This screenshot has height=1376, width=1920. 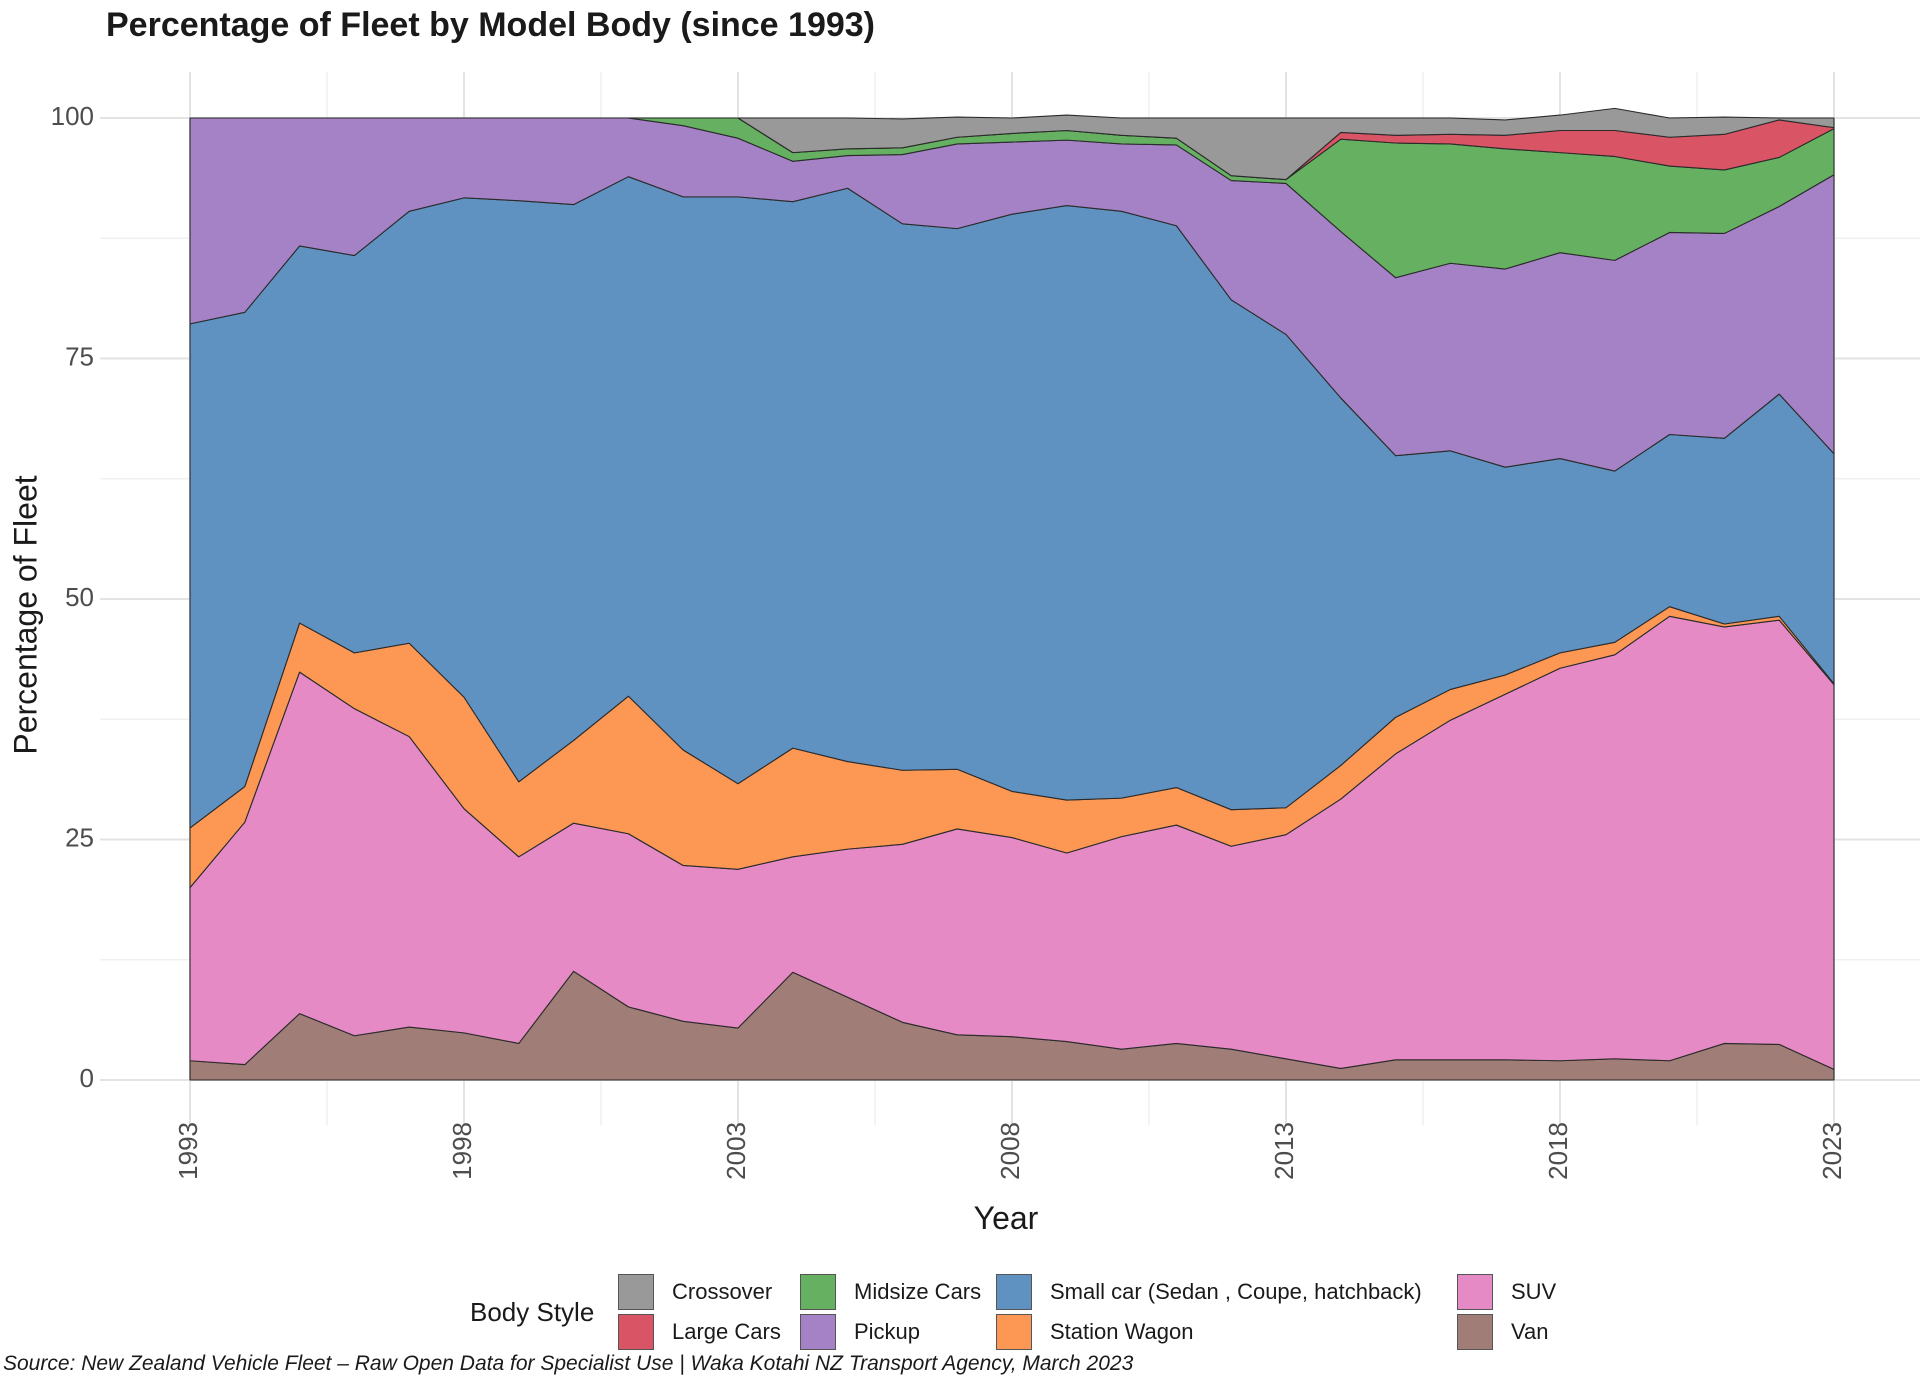 I want to click on legend-item: Pickup, so click(x=860, y=1332).